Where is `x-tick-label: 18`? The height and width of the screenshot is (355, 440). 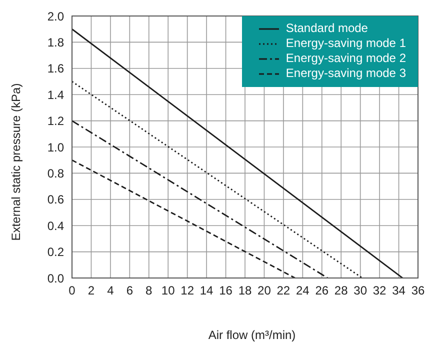
x-tick-label: 18 is located at coordinates (245, 291).